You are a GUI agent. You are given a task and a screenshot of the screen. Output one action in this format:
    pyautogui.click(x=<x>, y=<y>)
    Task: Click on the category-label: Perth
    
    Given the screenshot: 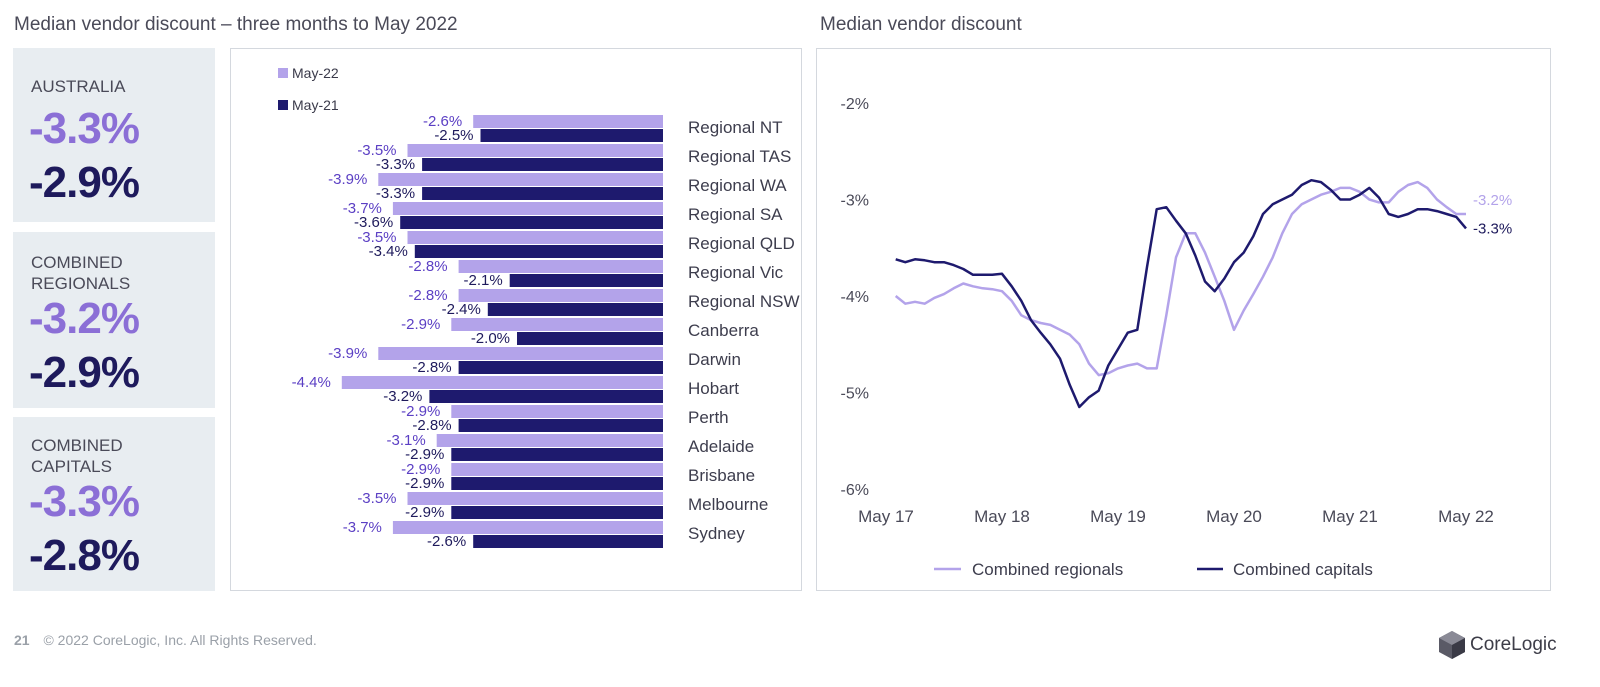 What is the action you would take?
    pyautogui.click(x=708, y=417)
    